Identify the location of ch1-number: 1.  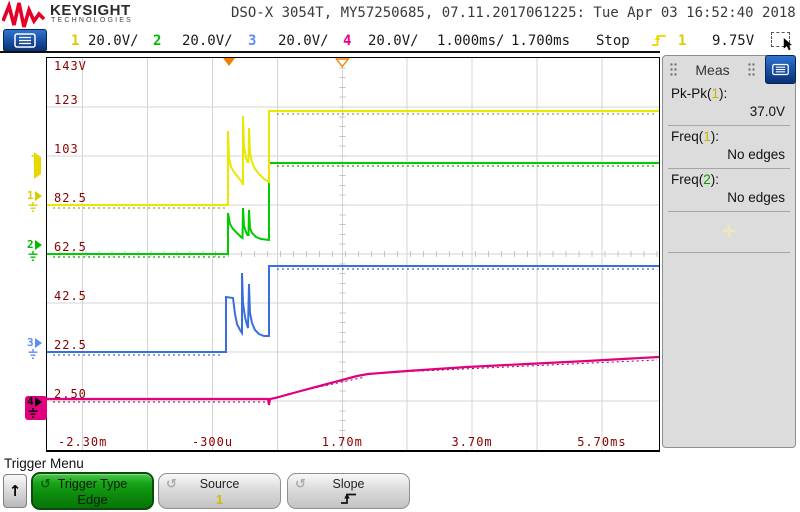
(75, 41).